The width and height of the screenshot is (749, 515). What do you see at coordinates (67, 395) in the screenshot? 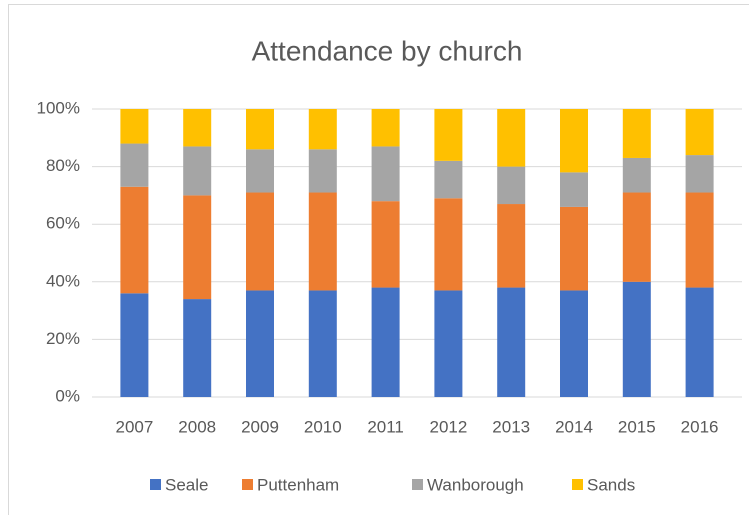
I see `y-tick-label: 0%` at bounding box center [67, 395].